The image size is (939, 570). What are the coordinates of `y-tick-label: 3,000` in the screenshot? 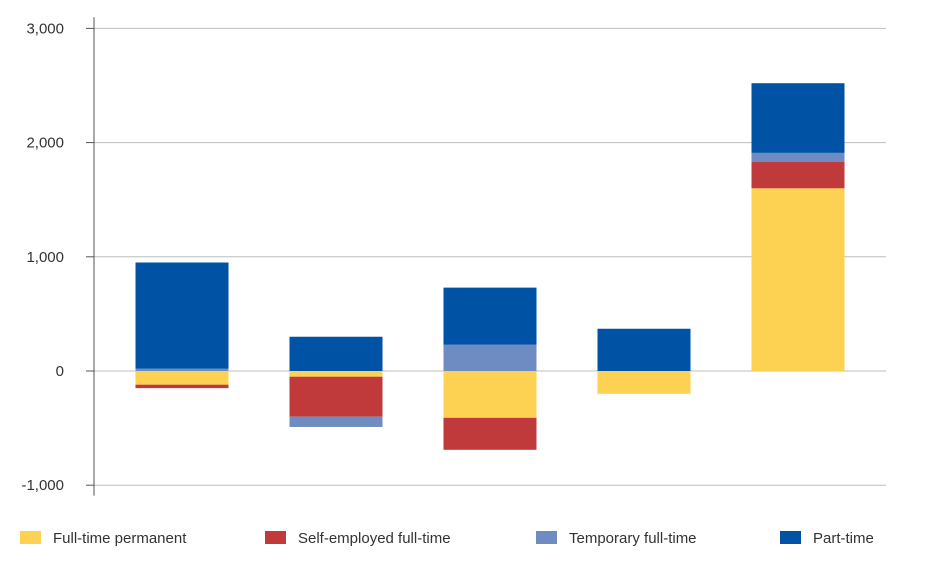 It's located at (45, 28).